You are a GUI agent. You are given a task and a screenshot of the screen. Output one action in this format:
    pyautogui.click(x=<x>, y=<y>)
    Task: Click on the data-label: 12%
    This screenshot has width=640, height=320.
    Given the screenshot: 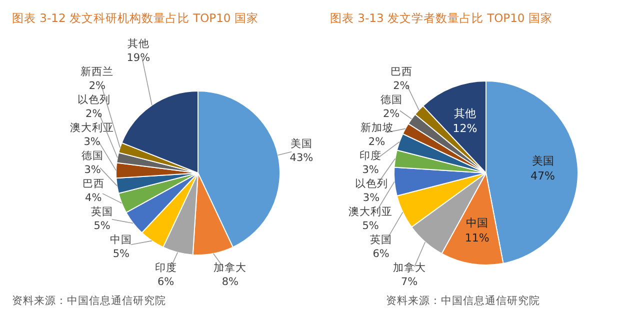 What is the action you would take?
    pyautogui.click(x=465, y=128)
    